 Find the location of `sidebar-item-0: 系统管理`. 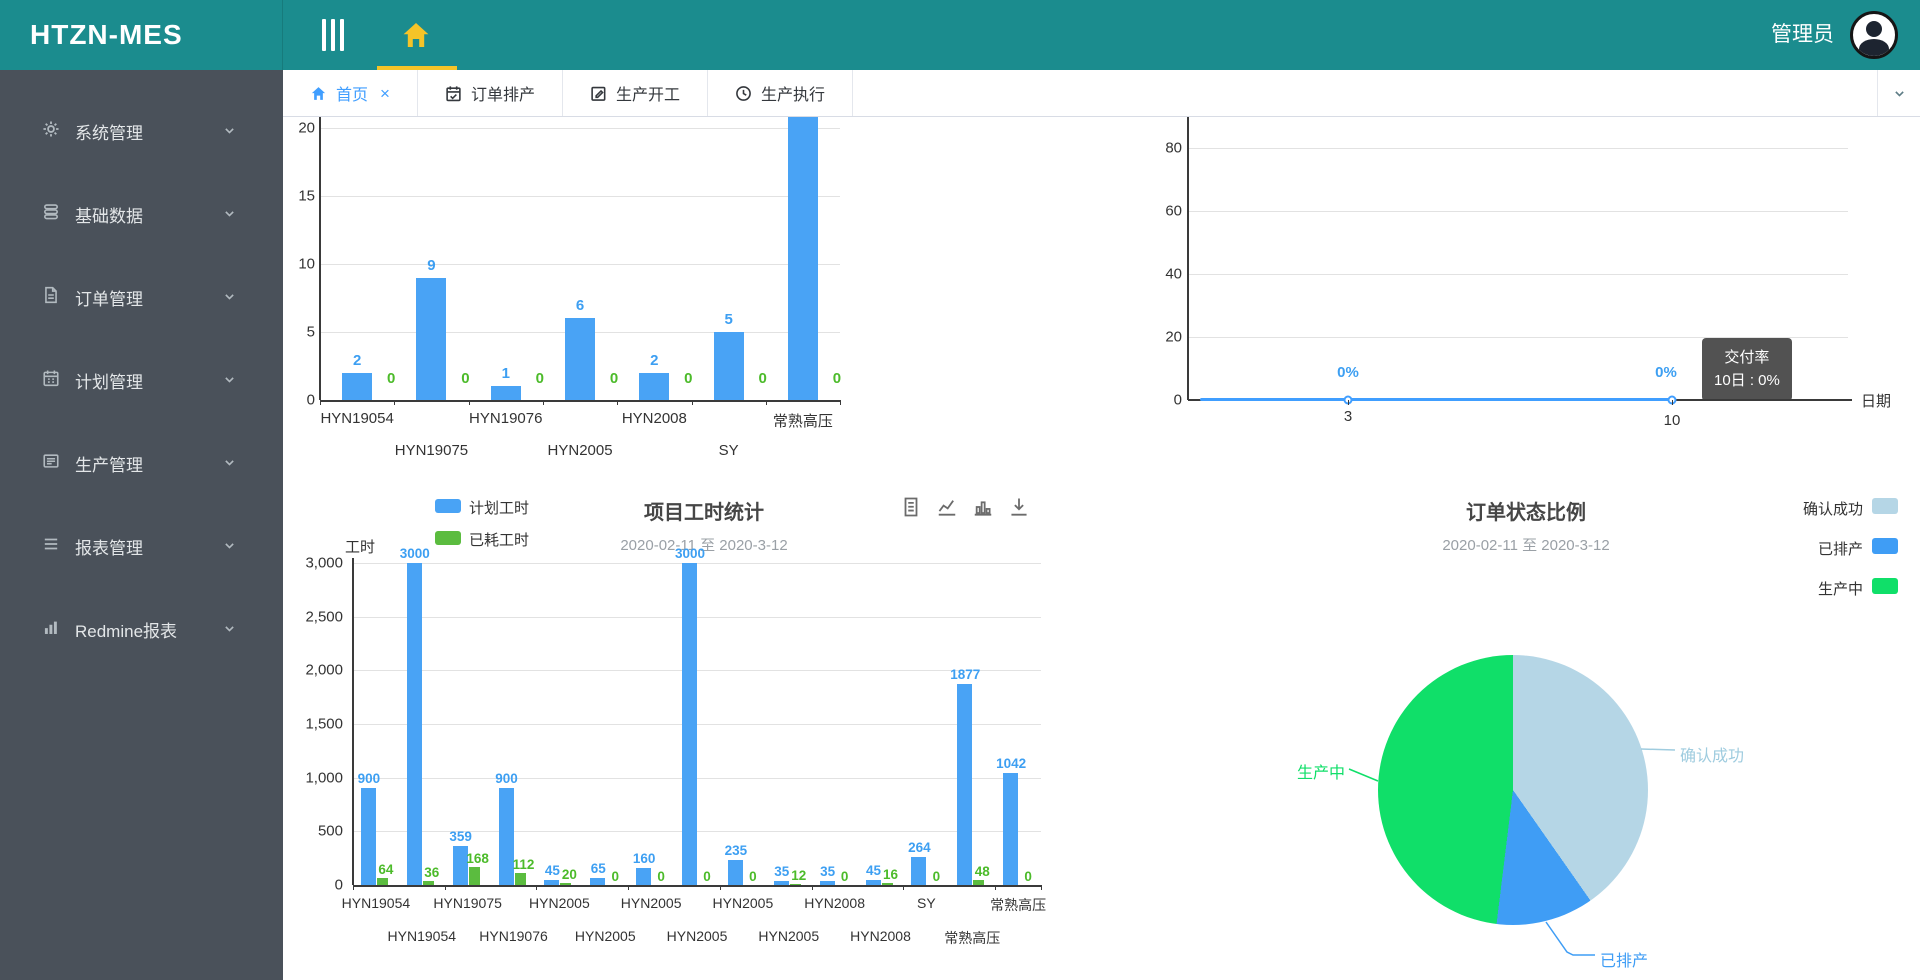

sidebar-item-0: 系统管理 is located at coordinates (141, 131).